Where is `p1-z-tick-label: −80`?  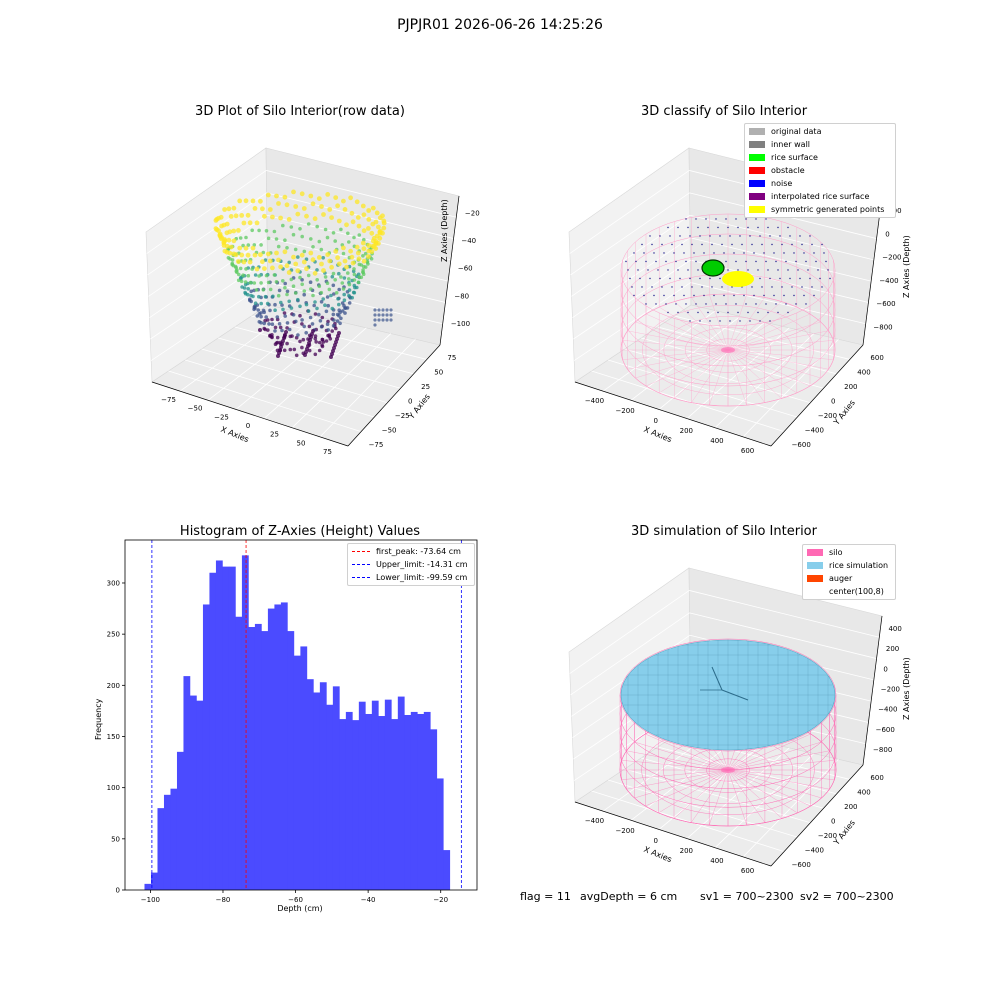 p1-z-tick-label: −80 is located at coordinates (461, 296).